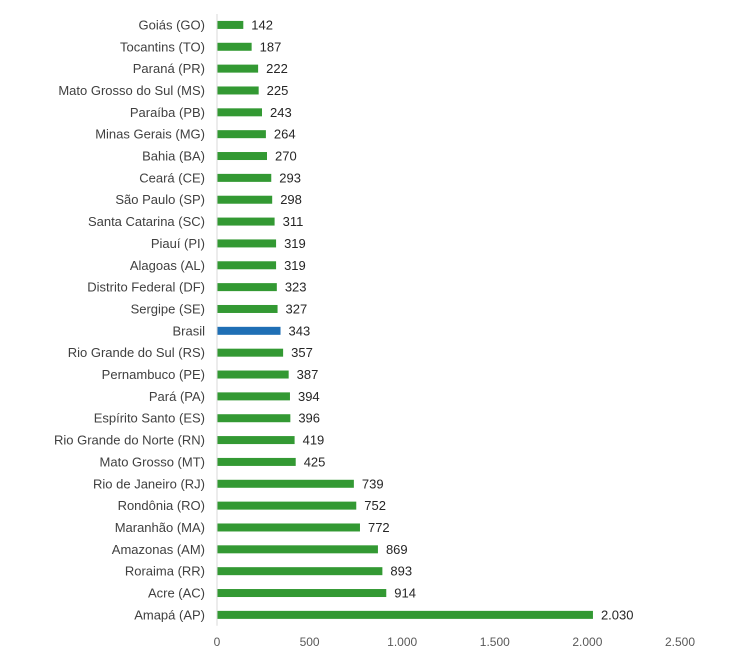  I want to click on category-label-tocantins-to: Tocantins (TO), so click(162, 46).